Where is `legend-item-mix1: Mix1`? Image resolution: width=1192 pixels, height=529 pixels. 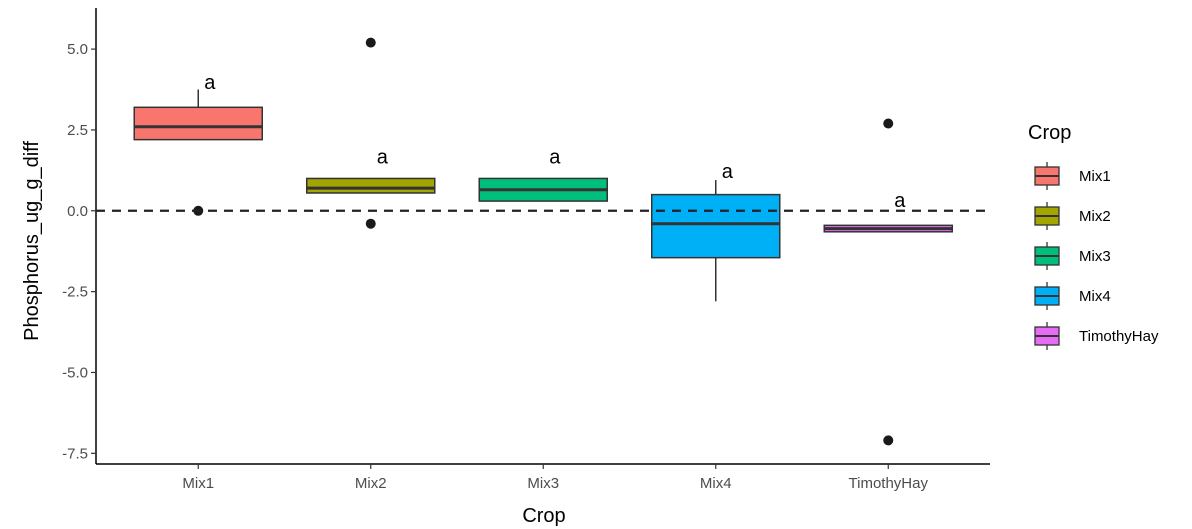
legend-item-mix1: Mix1 is located at coordinates (1072, 176).